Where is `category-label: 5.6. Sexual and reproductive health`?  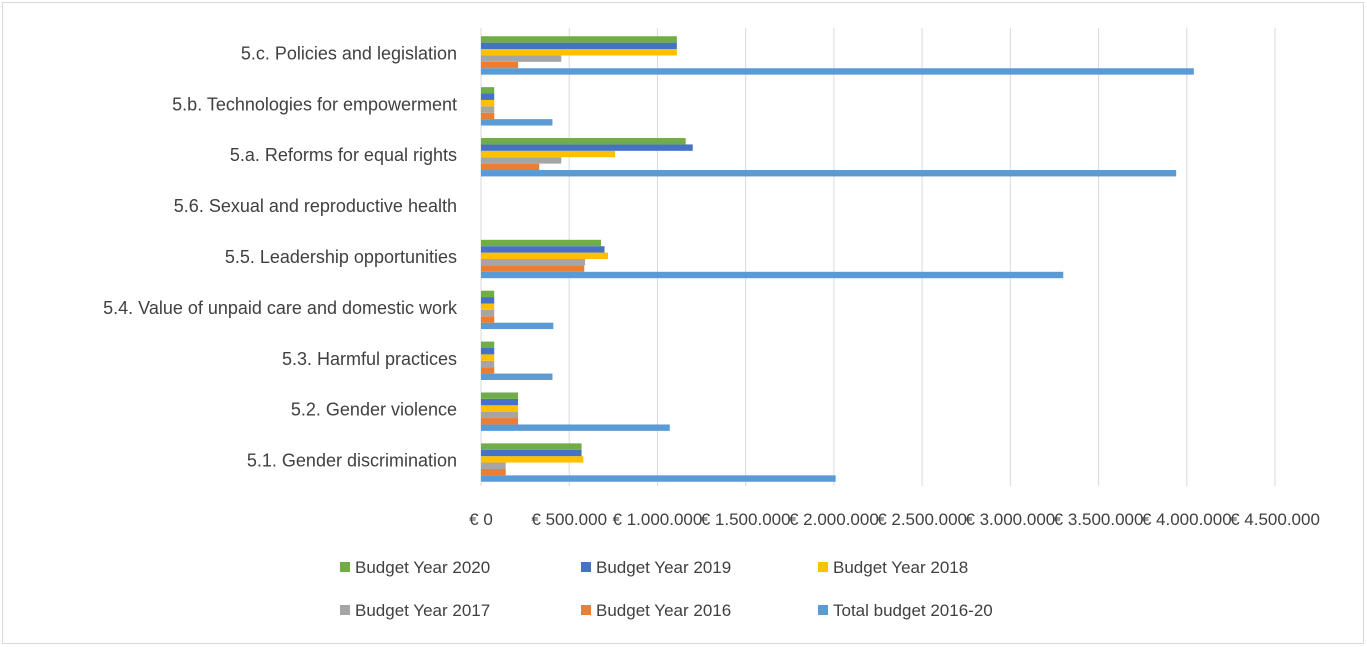 category-label: 5.6. Sexual and reproductive health is located at coordinates (315, 206).